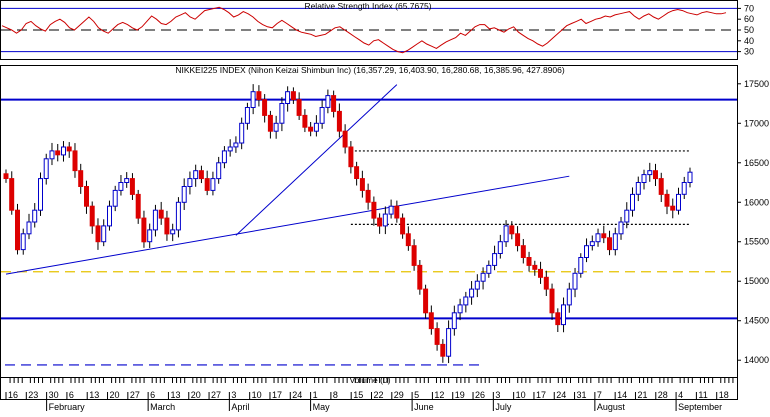 The height and width of the screenshot is (417, 770). Describe the element at coordinates (175, 395) in the screenshot. I see `x-day-label: 13` at that location.